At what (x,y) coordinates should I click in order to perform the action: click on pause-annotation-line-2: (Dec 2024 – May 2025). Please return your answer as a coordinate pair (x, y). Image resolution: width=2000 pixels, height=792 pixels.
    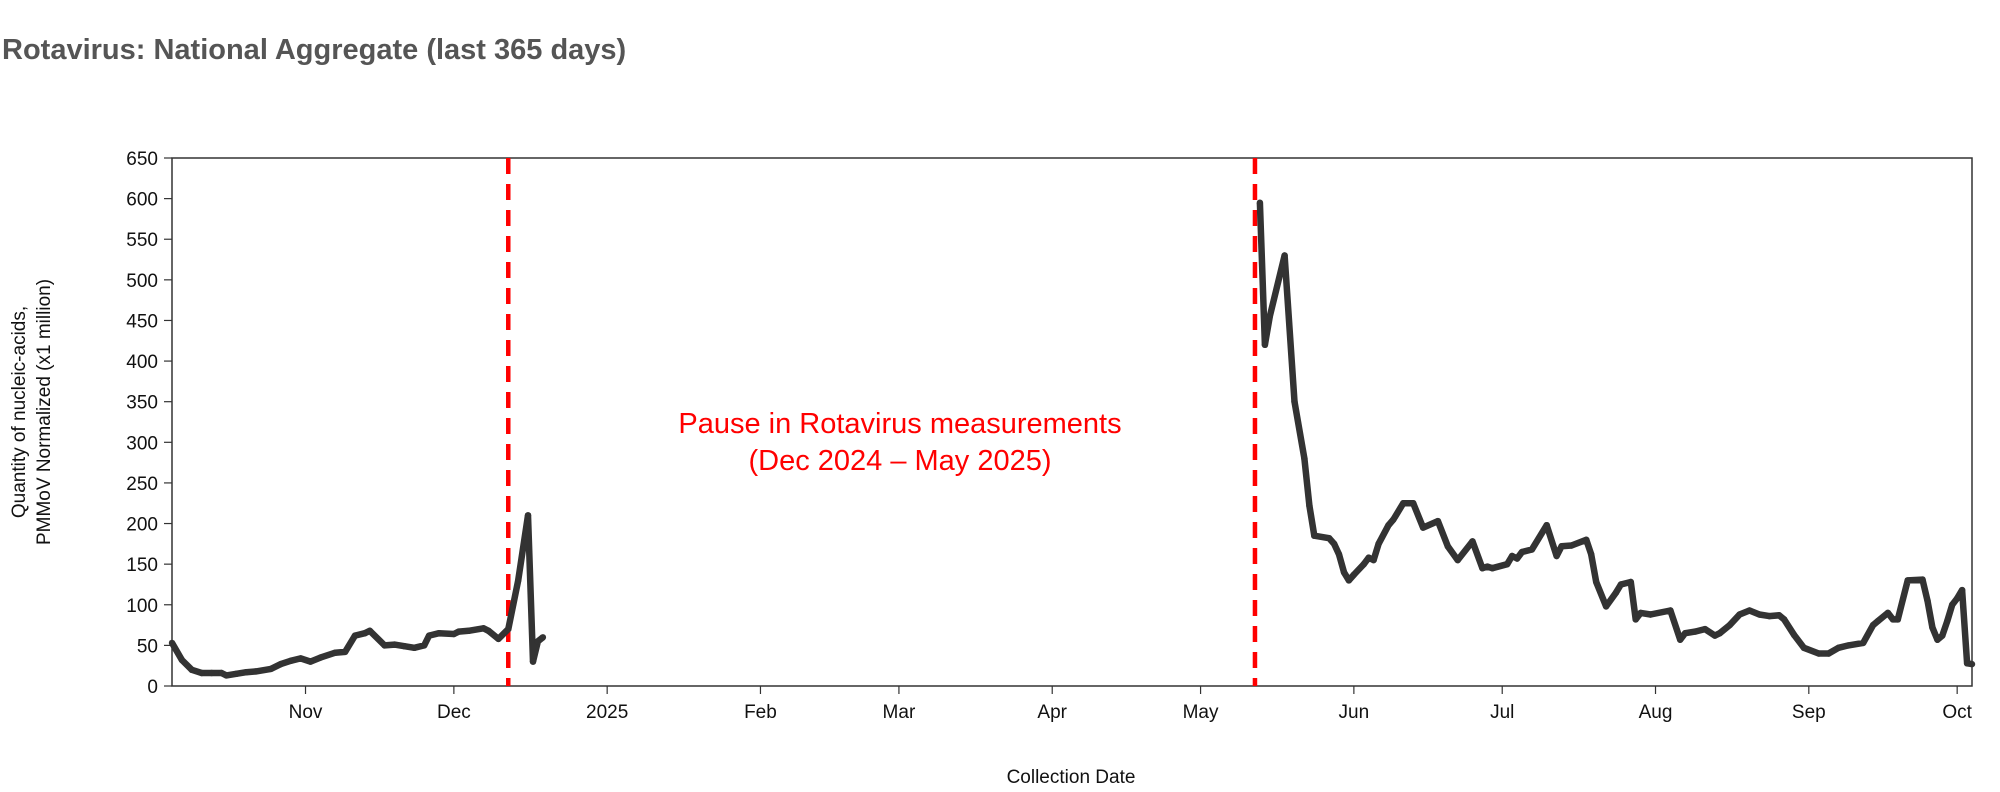
    Looking at the image, I should click on (899, 461).